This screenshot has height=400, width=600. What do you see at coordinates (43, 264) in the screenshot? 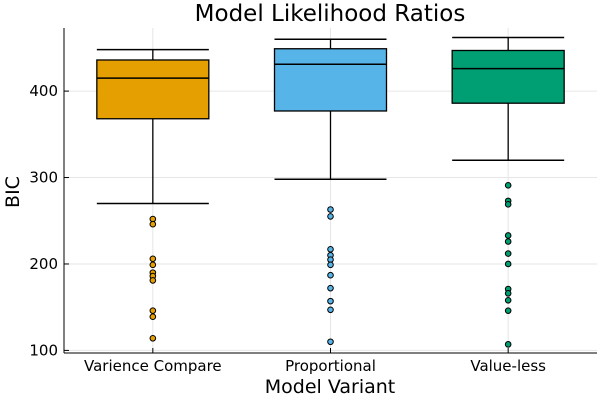
I see `y-tick-label: 200` at bounding box center [43, 264].